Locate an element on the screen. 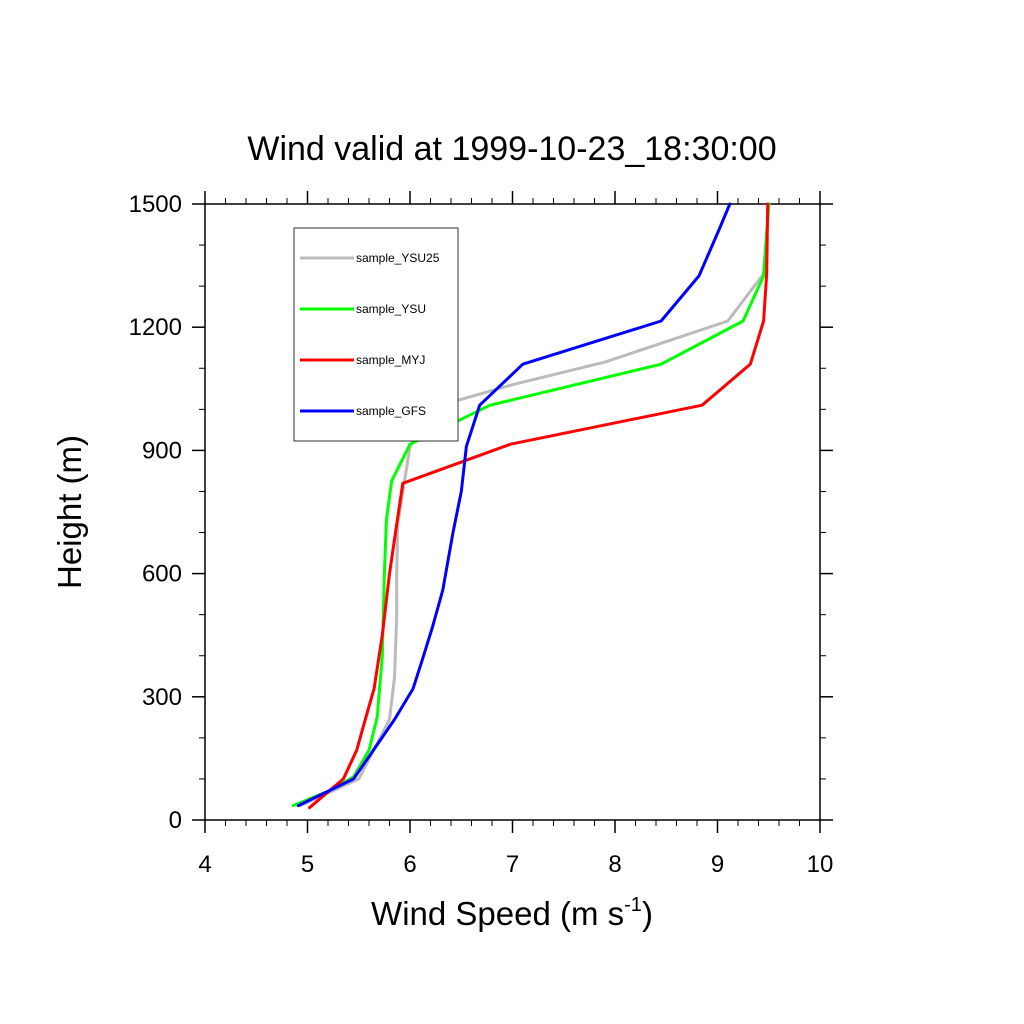  x-tick-label: 9 is located at coordinates (717, 864).